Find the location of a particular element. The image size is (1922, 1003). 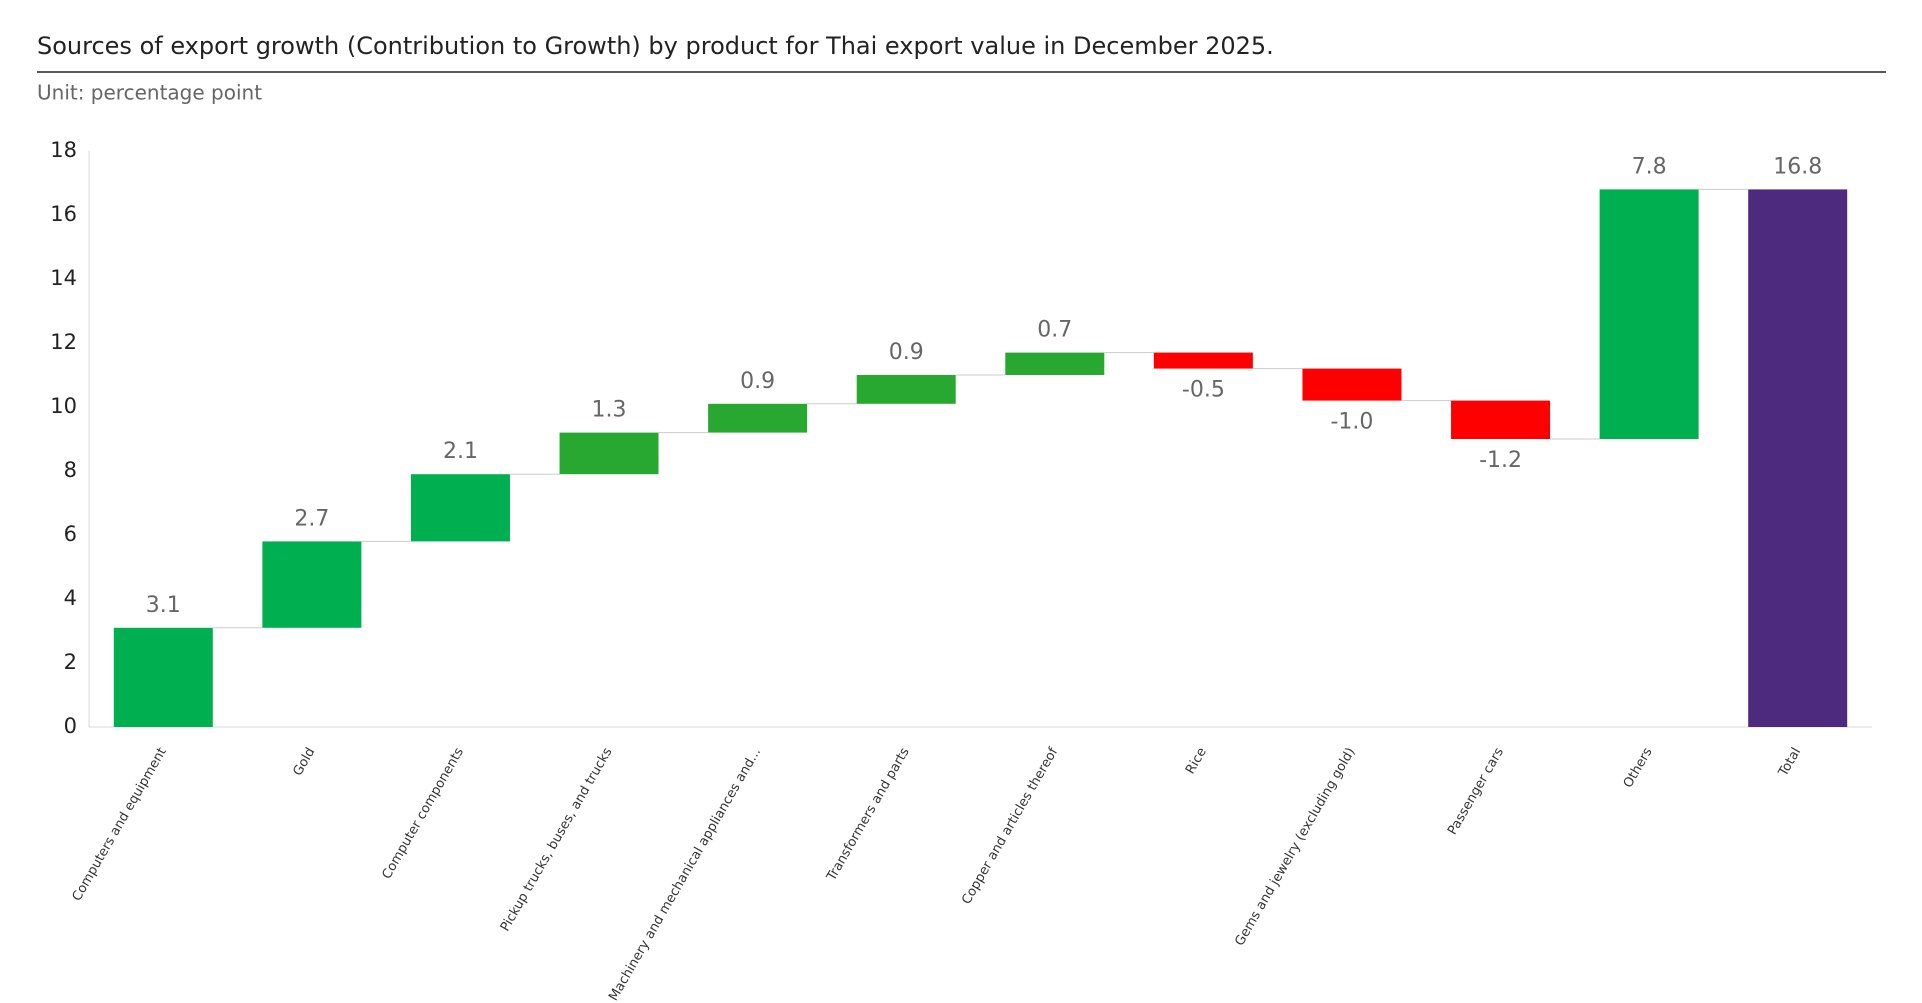

y-tick-label: 12 is located at coordinates (63, 342).